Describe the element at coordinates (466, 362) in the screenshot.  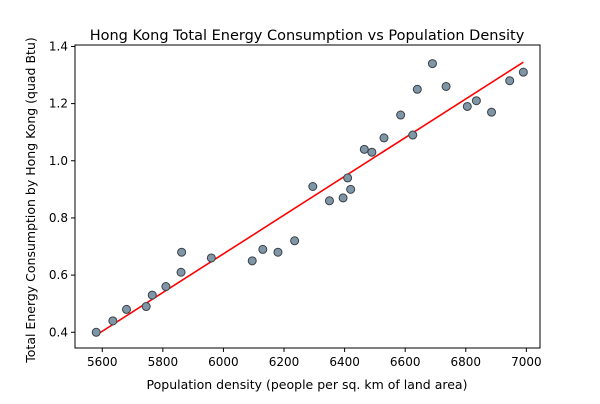
I see `x-tick-label: 6800` at that location.